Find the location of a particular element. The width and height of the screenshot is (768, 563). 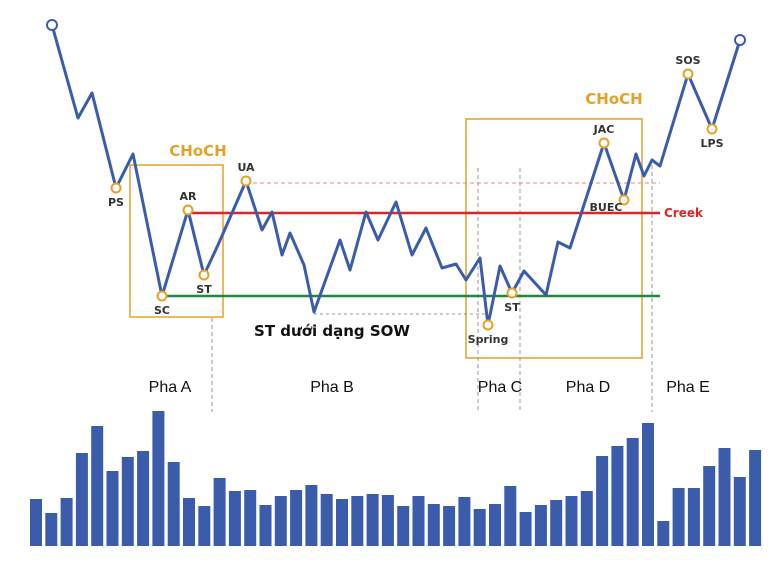

key-point-label-ps: PS is located at coordinates (116, 202).